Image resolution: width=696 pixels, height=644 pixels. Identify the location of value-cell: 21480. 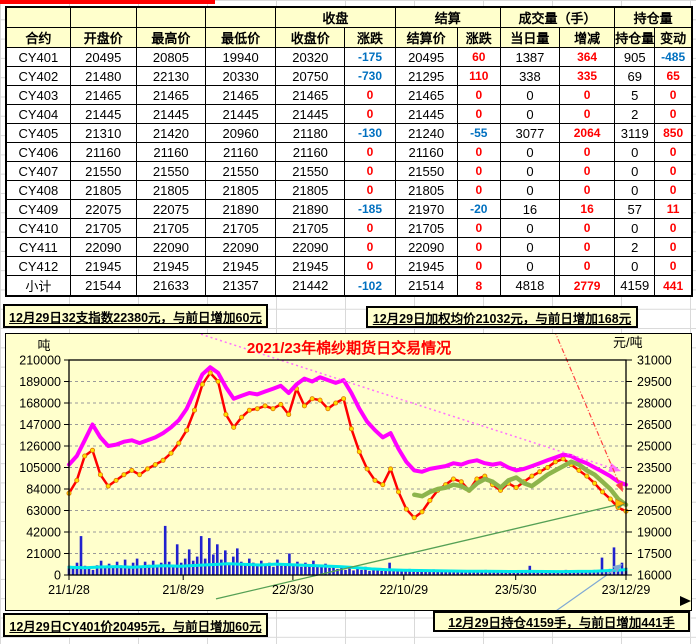
(103, 76).